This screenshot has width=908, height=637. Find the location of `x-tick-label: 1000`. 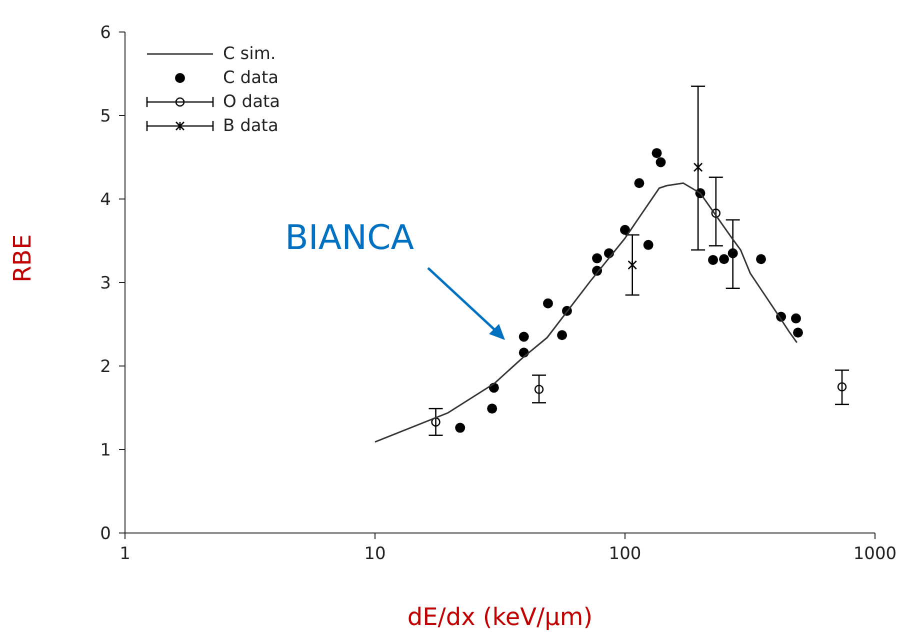

x-tick-label: 1000 is located at coordinates (875, 554).